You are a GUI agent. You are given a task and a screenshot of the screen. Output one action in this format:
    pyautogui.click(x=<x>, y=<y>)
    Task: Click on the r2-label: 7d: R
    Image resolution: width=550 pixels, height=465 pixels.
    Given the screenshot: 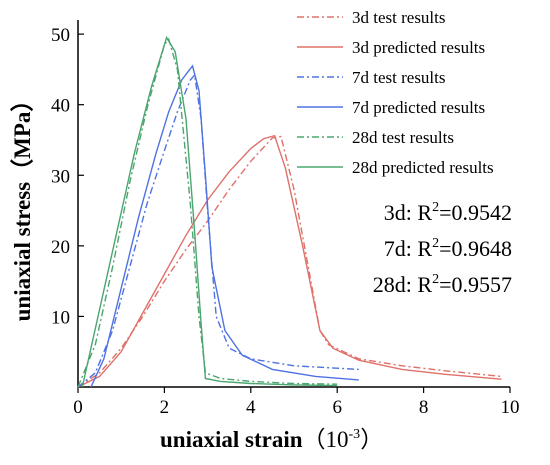 What is the action you would take?
    pyautogui.click(x=408, y=248)
    